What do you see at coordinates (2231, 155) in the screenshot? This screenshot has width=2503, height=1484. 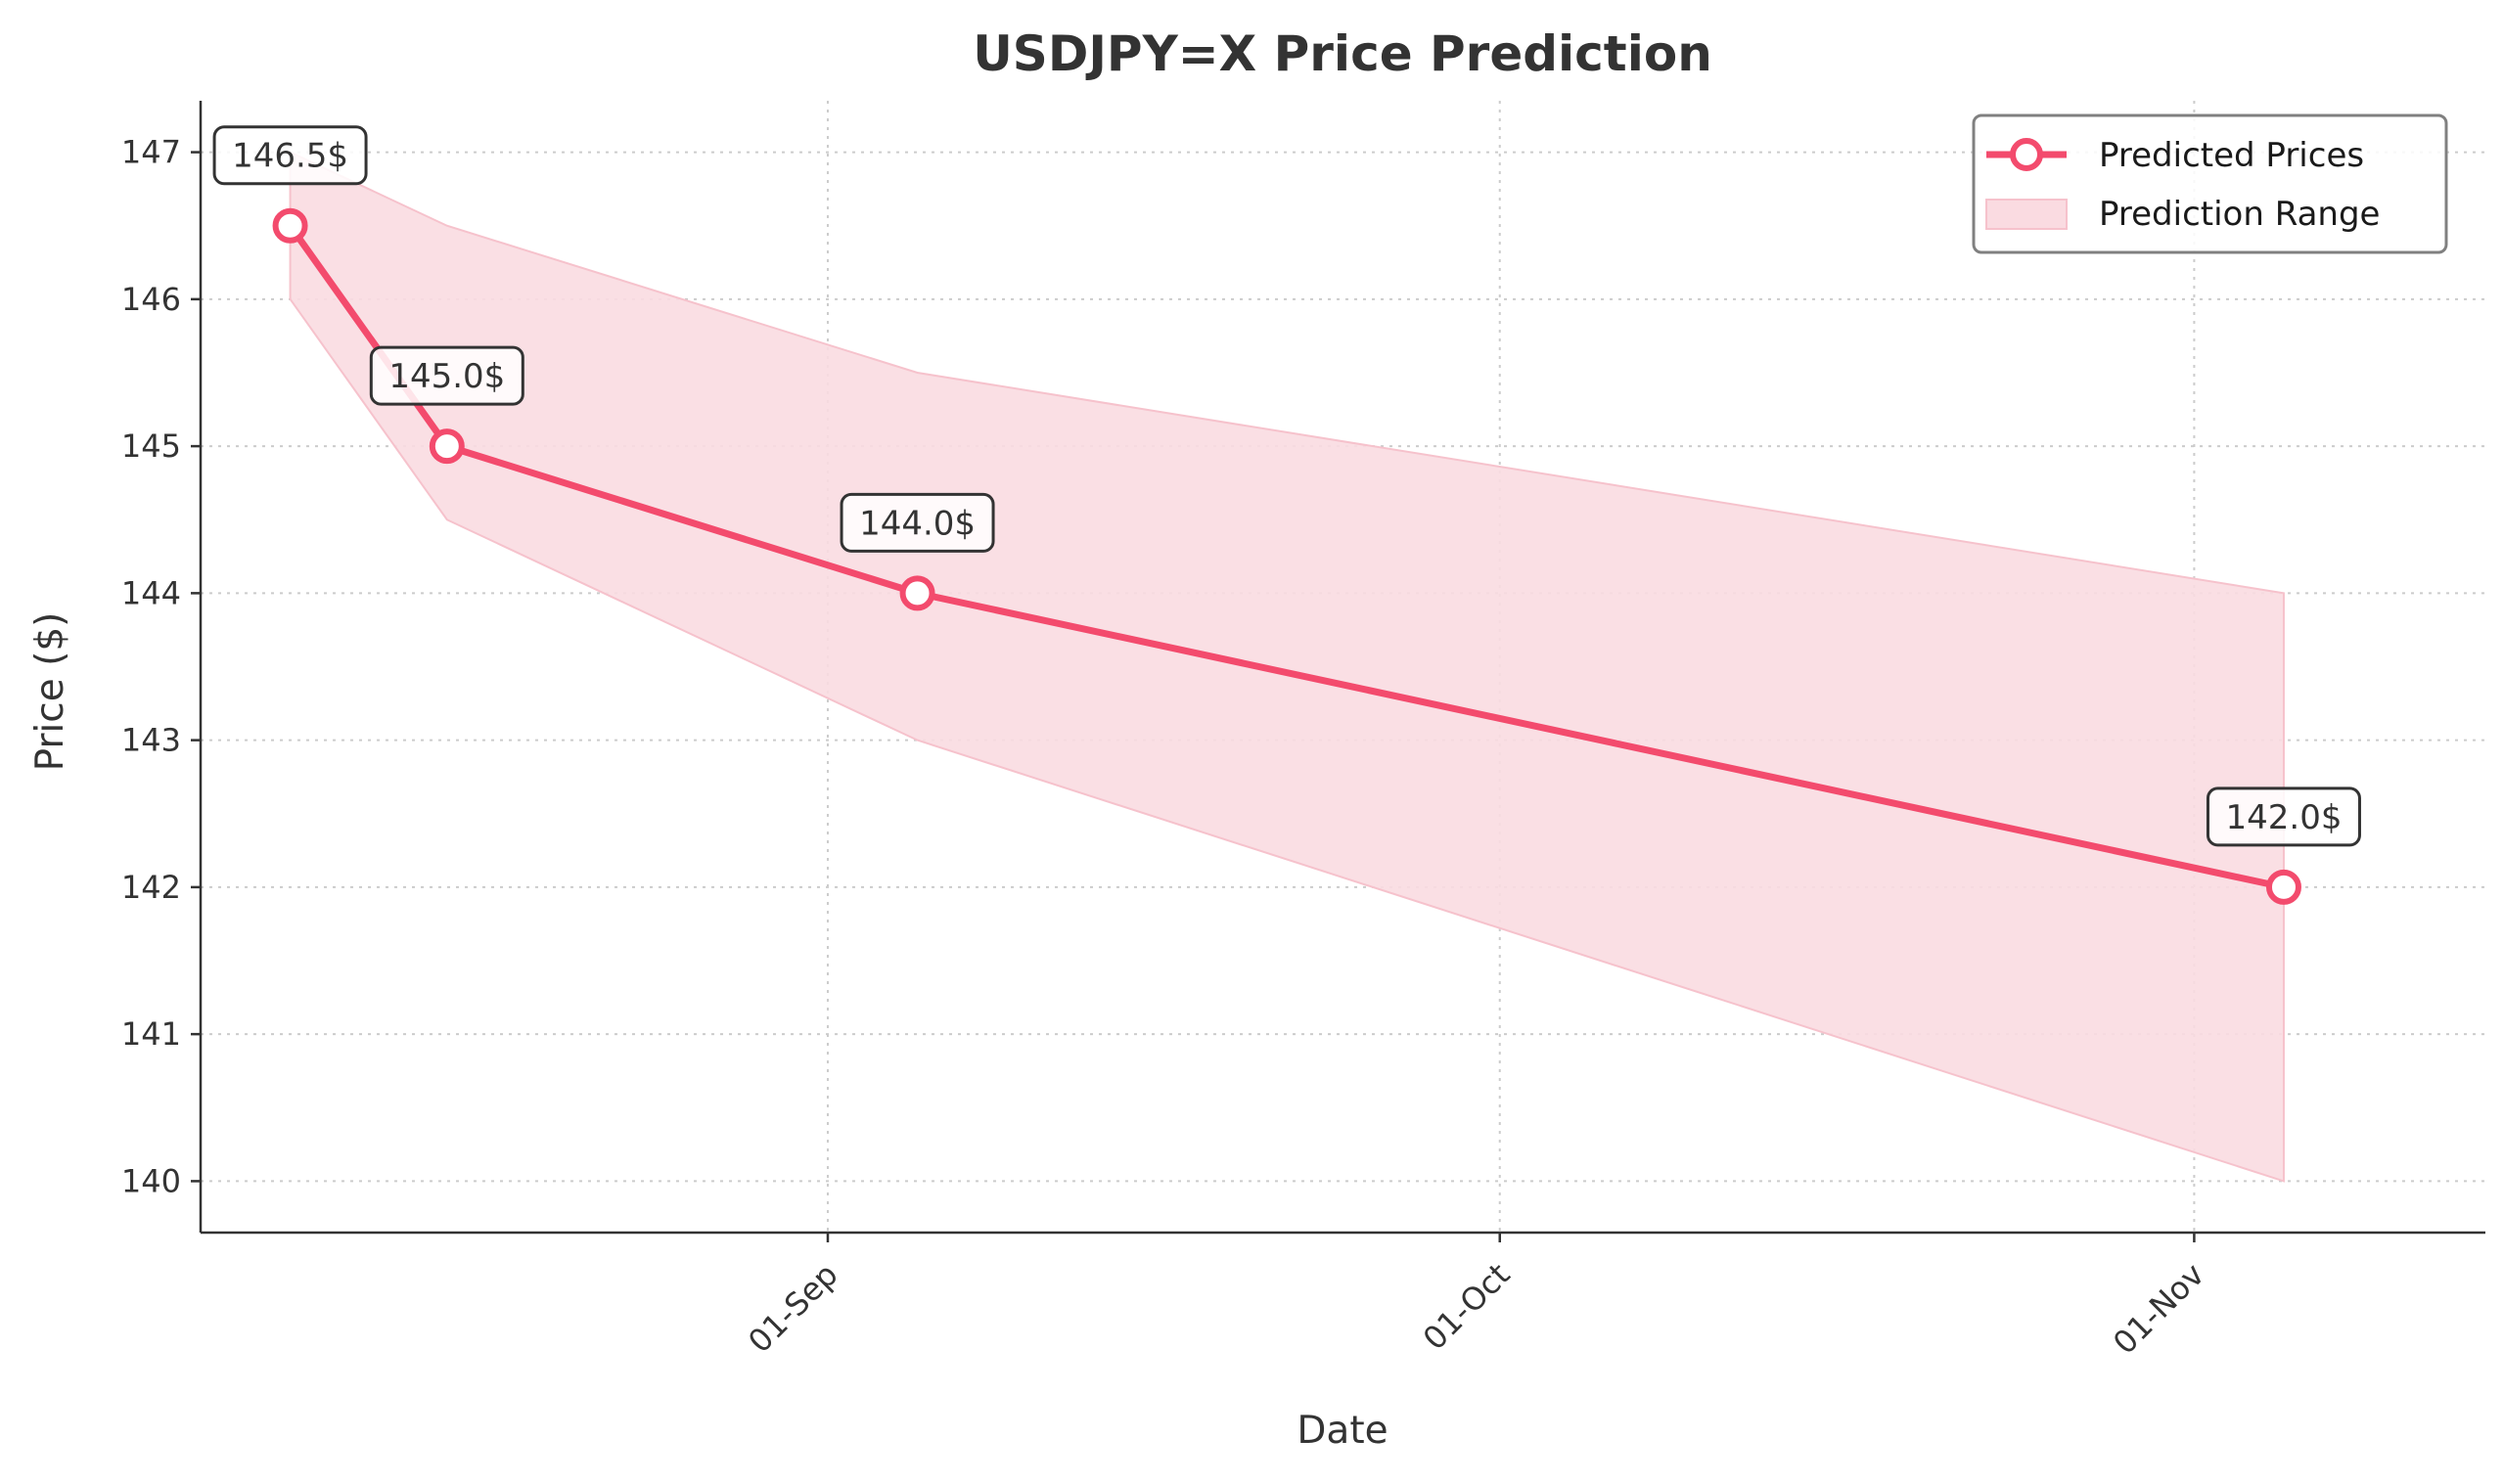 I see `legend-label-predicted-prices: Predicted Prices` at bounding box center [2231, 155].